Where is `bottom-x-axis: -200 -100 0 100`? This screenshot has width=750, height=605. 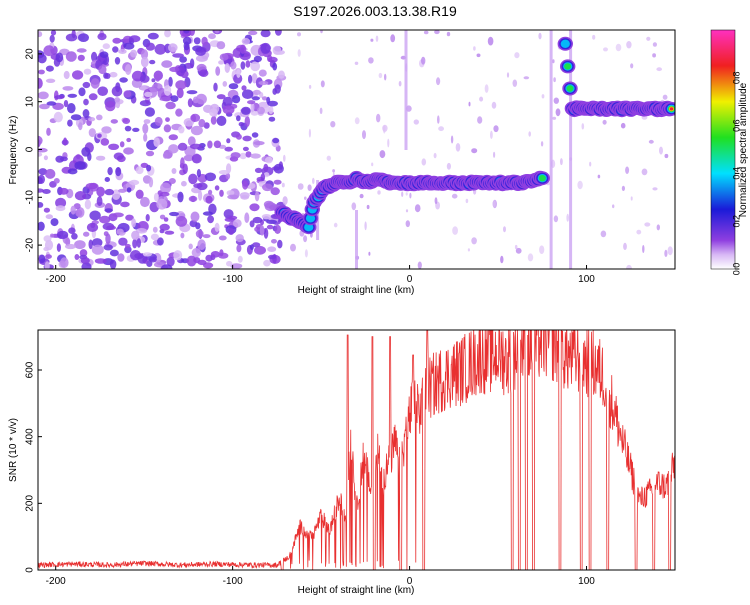 bottom-x-axis: -200 -100 0 100 is located at coordinates (320, 576).